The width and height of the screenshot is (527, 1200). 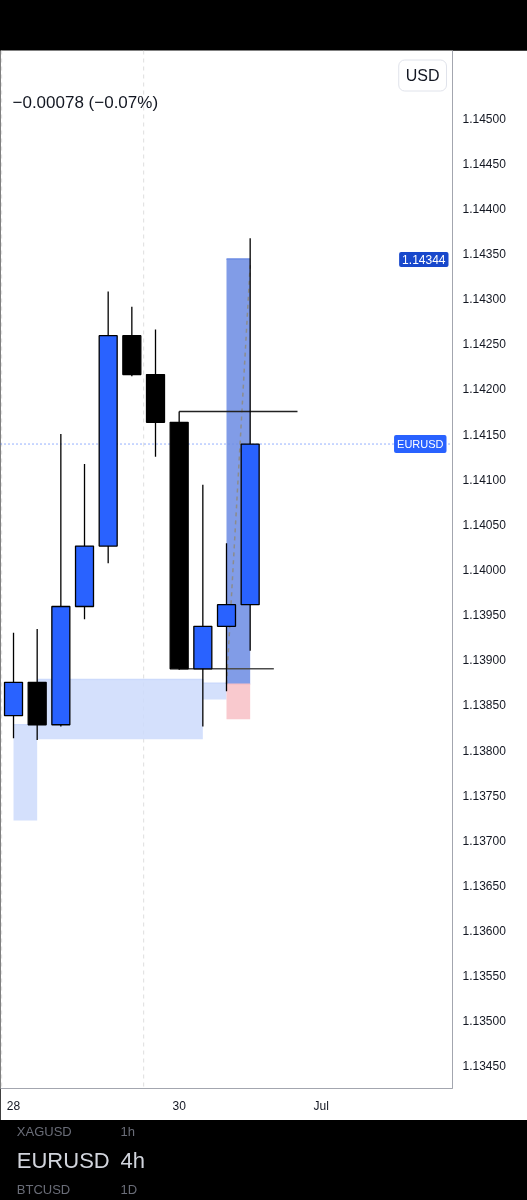 I want to click on y-tick-label: 1.14000, so click(x=484, y=570).